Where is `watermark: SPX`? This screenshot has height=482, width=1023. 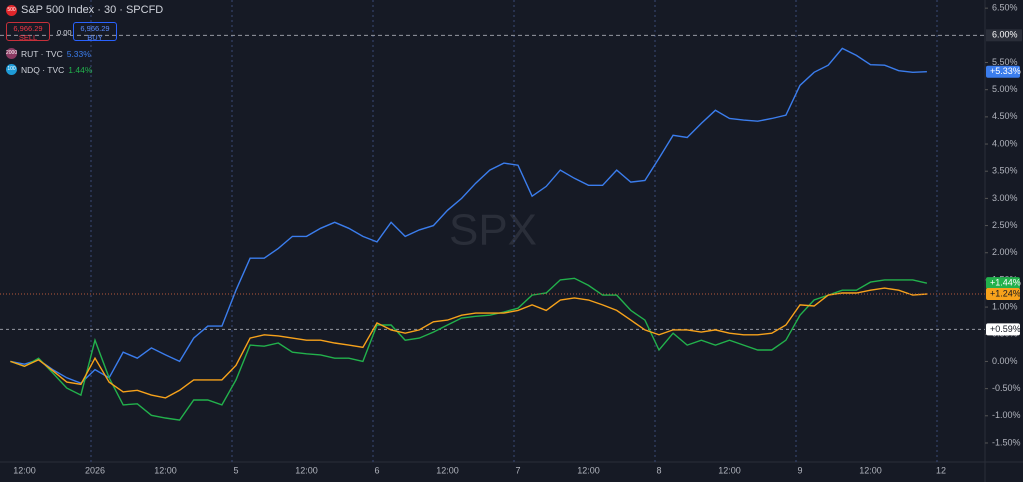
watermark: SPX is located at coordinates (493, 230).